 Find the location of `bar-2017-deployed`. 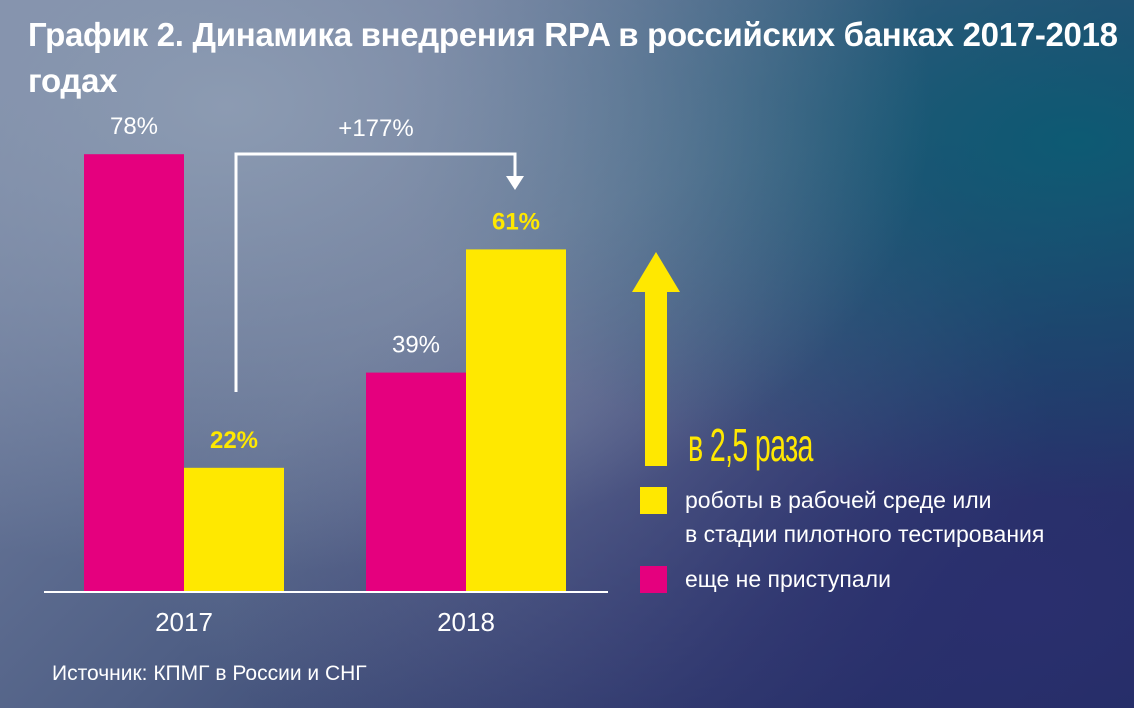

bar-2017-deployed is located at coordinates (234, 529).